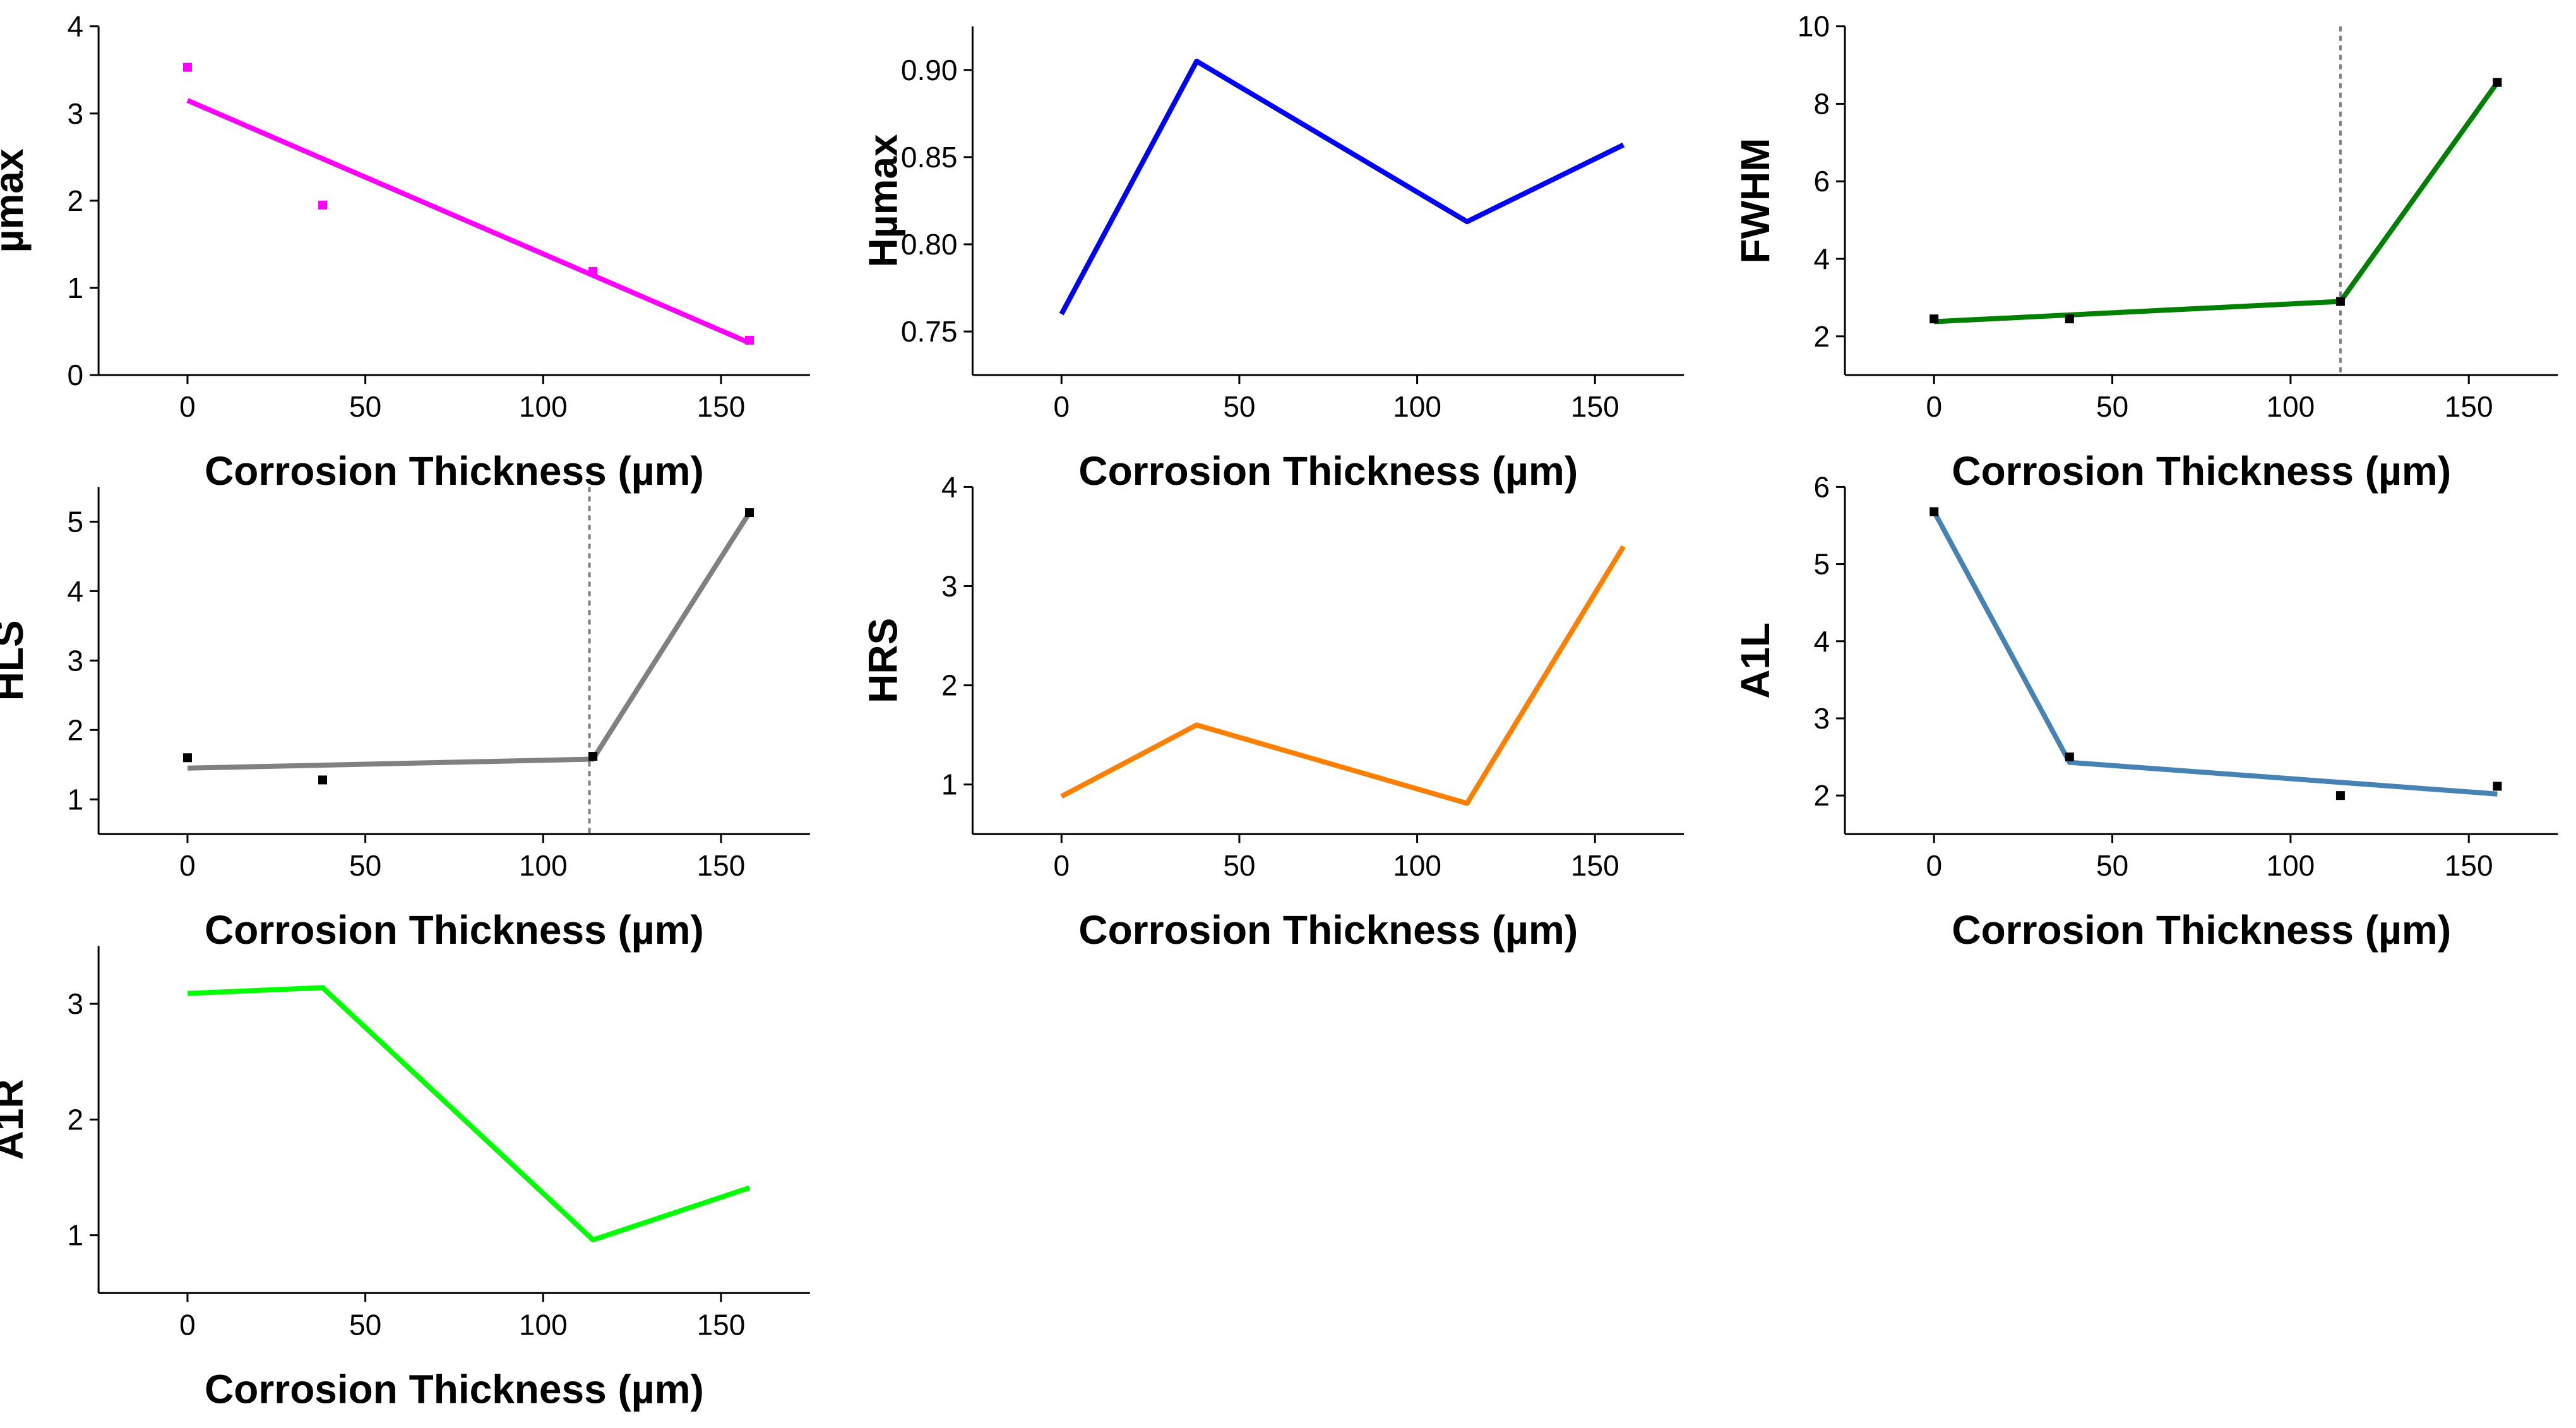 This screenshot has height=1428, width=2576. Describe the element at coordinates (16, 660) in the screenshot. I see `y-axis-title: HLS` at that location.